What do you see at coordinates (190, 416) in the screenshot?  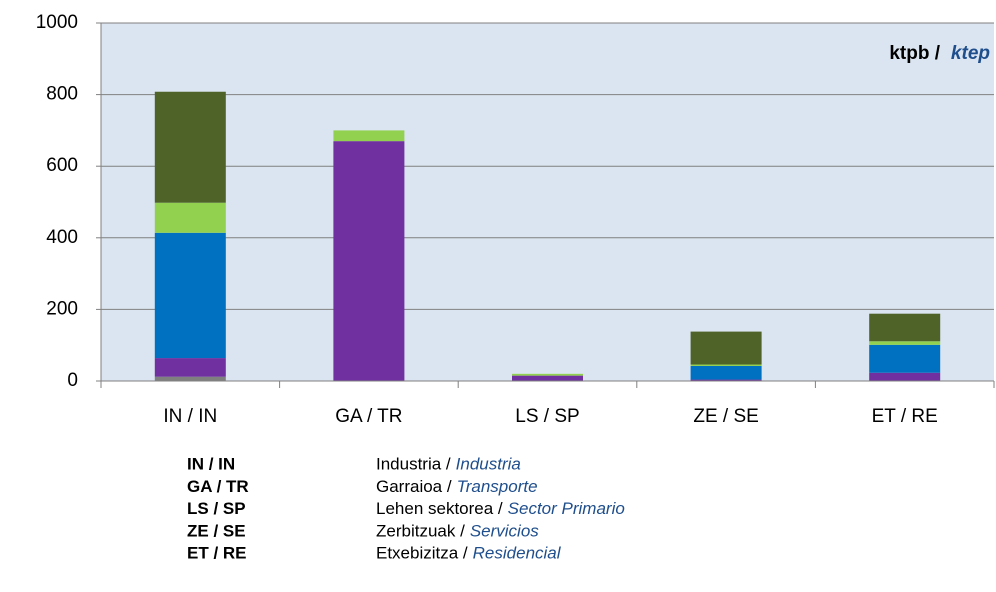 I see `x-tick-label: IN / IN` at bounding box center [190, 416].